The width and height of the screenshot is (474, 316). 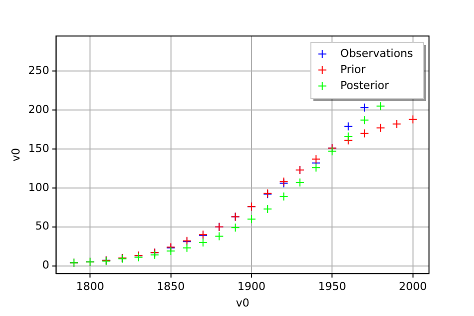 What do you see at coordinates (243, 303) in the screenshot?
I see `x-axis-title: v0` at bounding box center [243, 303].